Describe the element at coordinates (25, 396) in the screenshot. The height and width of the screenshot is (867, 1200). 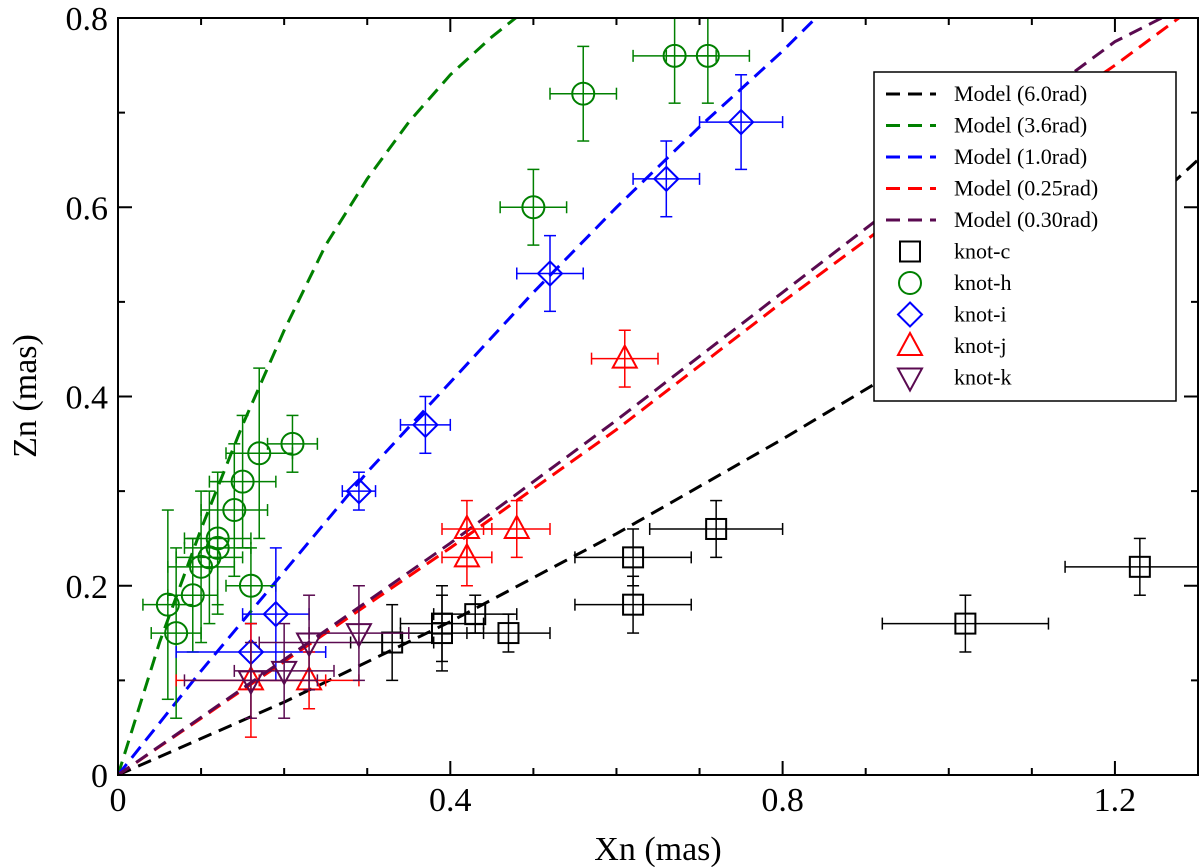
I see `y-axis-title: Zn (mas)` at that location.